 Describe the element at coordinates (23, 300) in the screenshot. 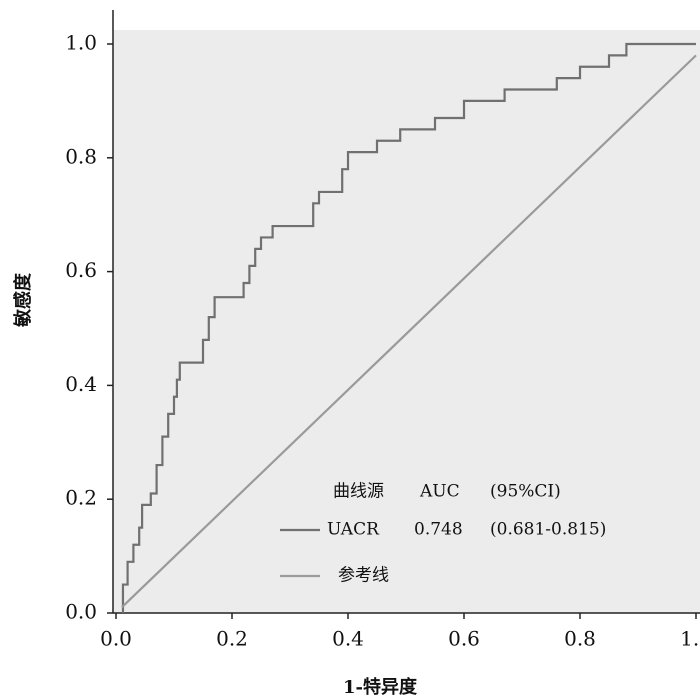

I see `y-axis-label: 敏感度` at that location.